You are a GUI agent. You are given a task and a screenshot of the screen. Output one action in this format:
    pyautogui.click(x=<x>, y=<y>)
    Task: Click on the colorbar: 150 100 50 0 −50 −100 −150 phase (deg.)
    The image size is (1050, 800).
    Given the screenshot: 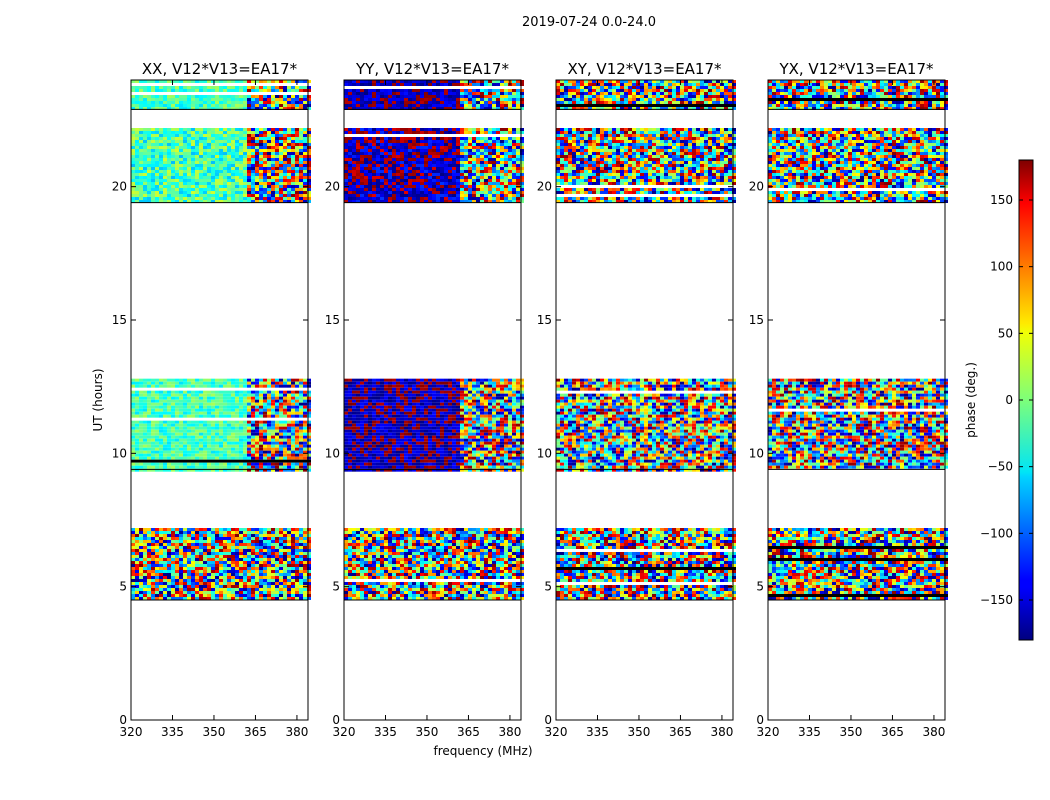 What is the action you would take?
    pyautogui.click(x=999, y=400)
    